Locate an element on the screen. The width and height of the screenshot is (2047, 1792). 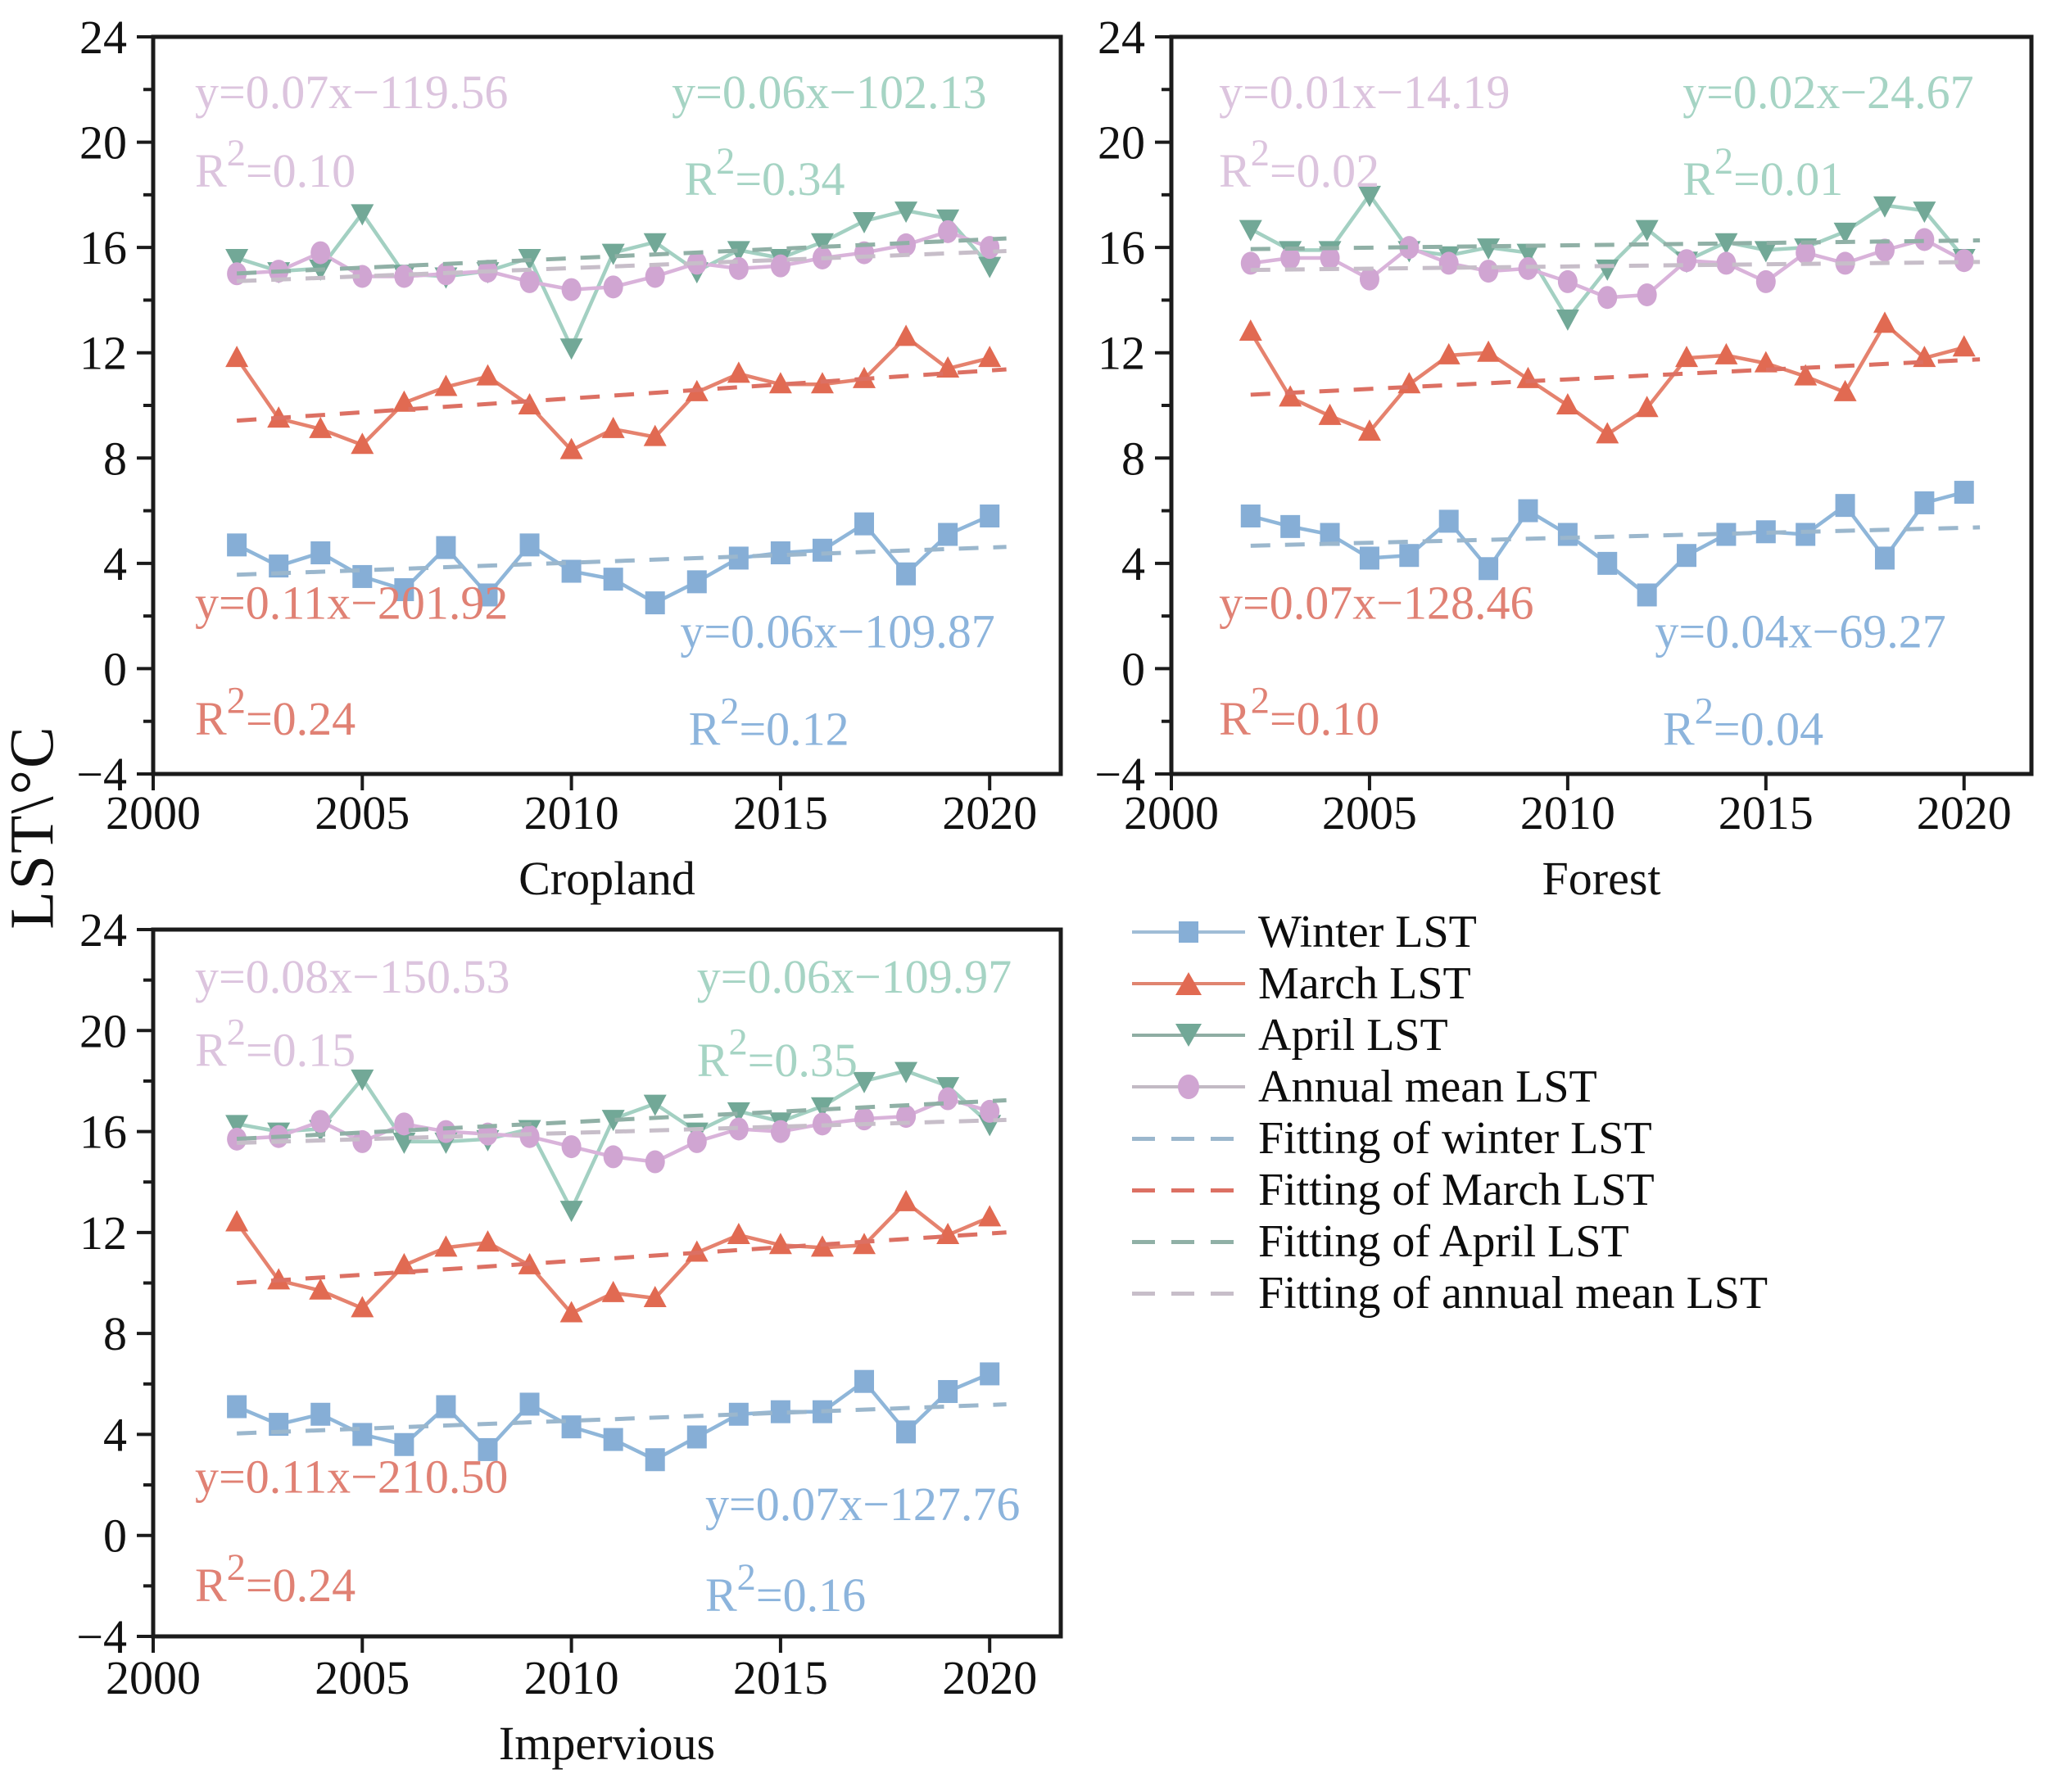
winter-marker-icon is located at coordinates (1189, 932).